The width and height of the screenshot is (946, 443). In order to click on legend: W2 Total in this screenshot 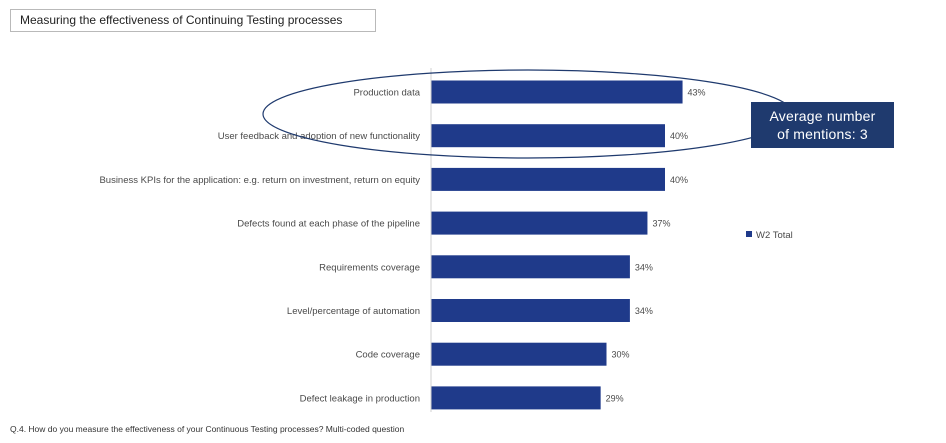, I will do `click(769, 235)`.